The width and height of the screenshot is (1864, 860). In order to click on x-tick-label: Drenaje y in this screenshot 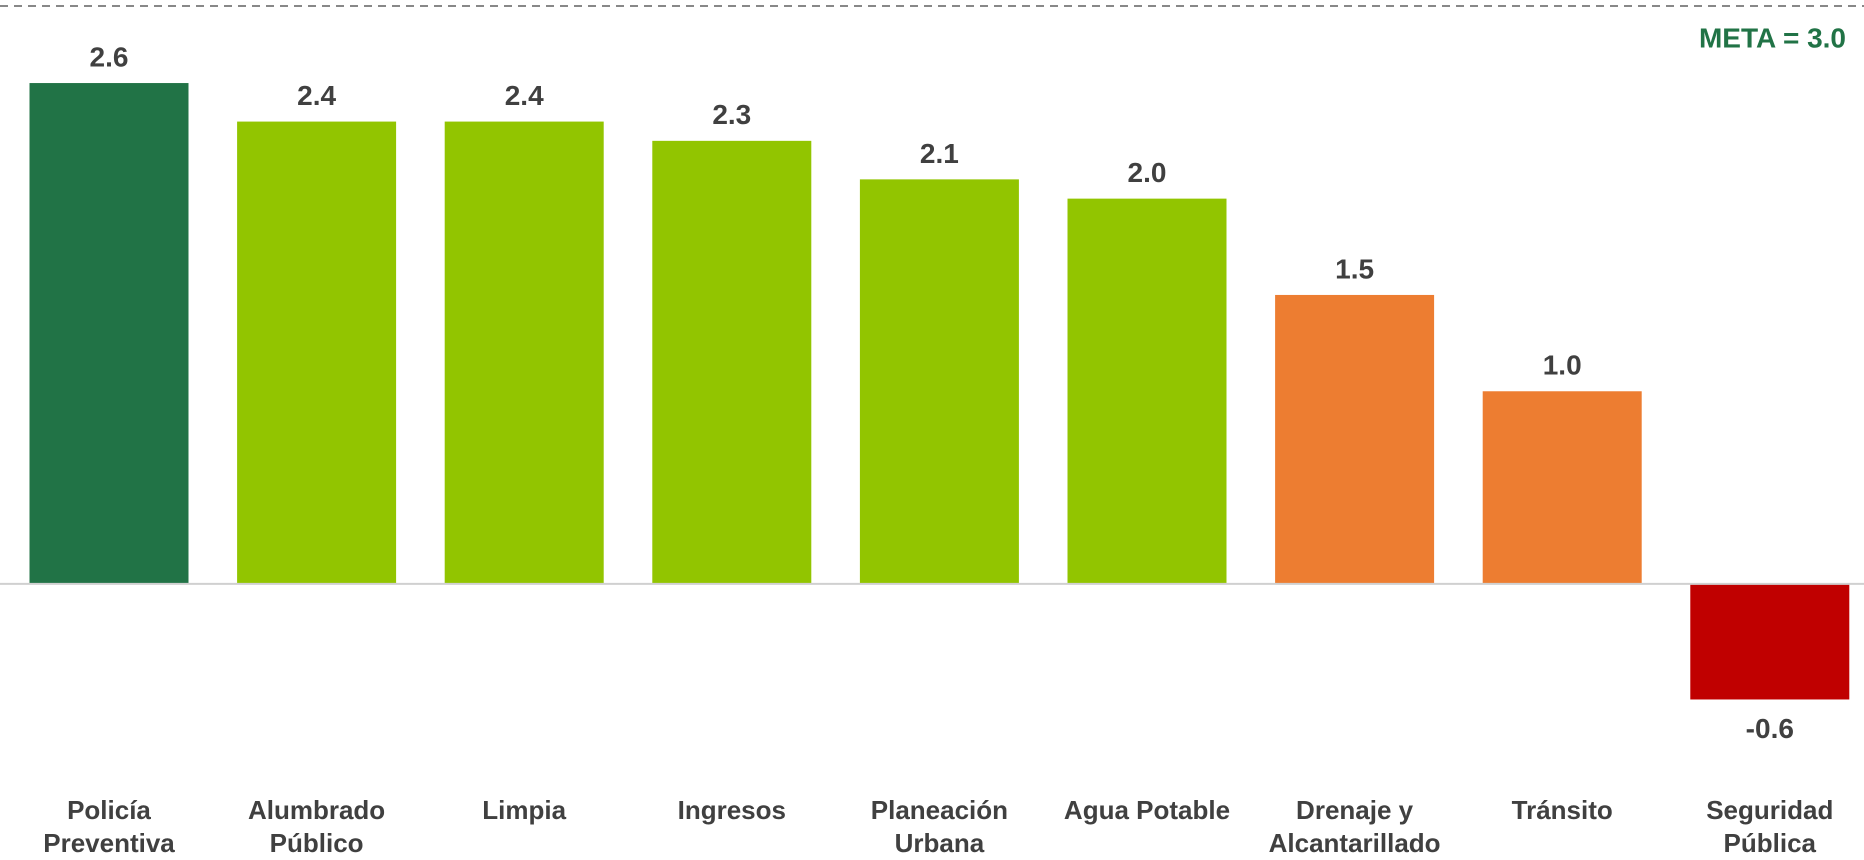, I will do `click(1355, 810)`.